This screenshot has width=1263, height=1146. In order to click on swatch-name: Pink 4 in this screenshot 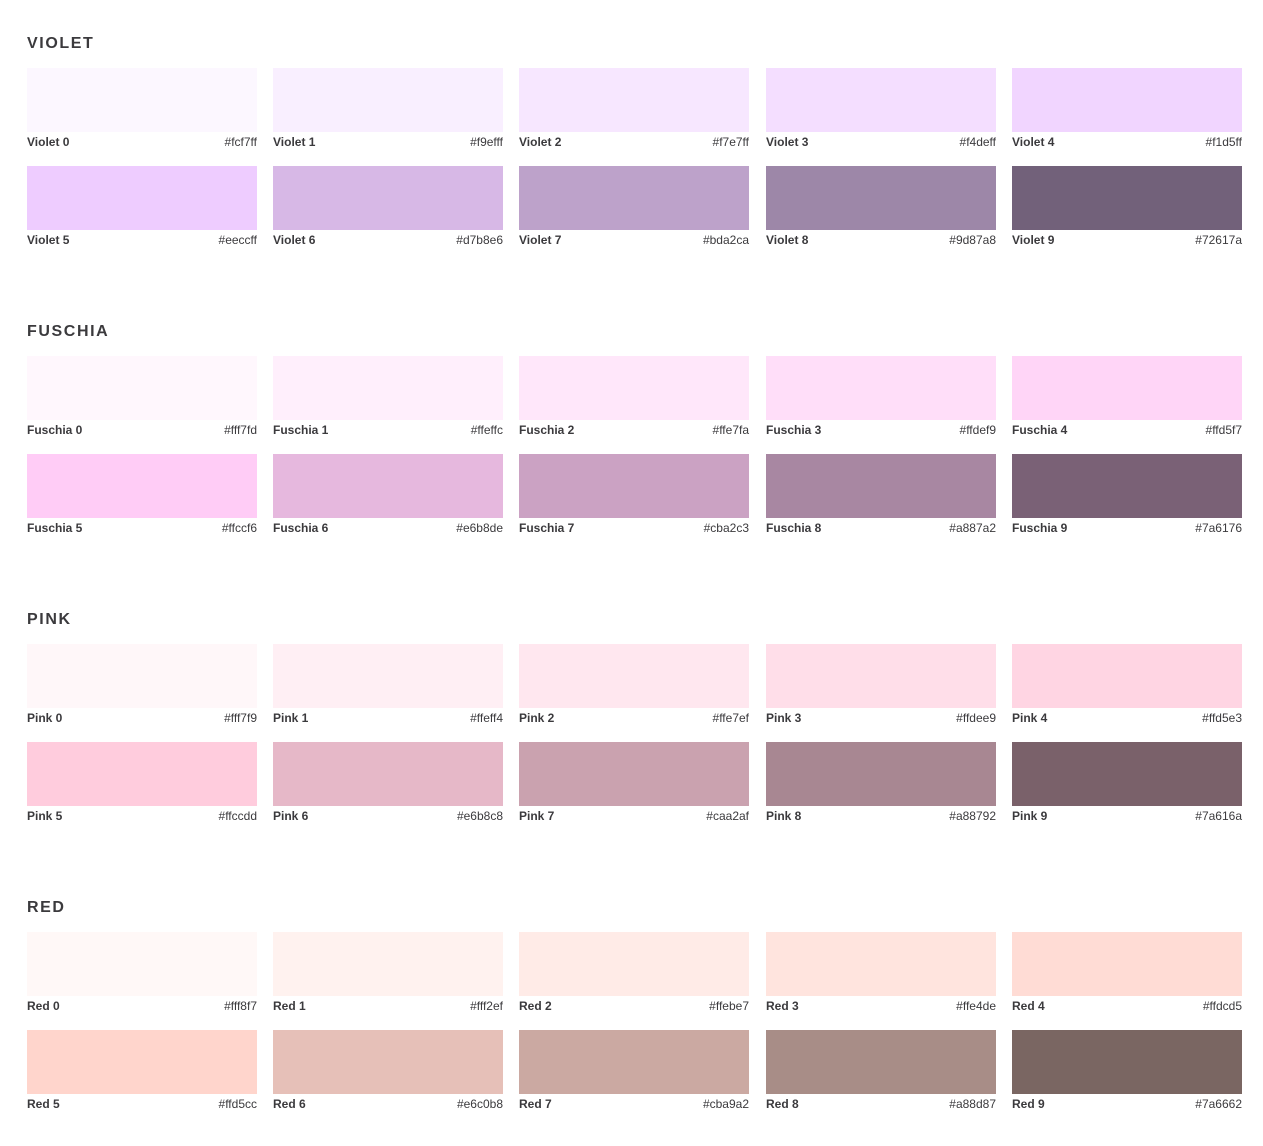, I will do `click(1030, 718)`.